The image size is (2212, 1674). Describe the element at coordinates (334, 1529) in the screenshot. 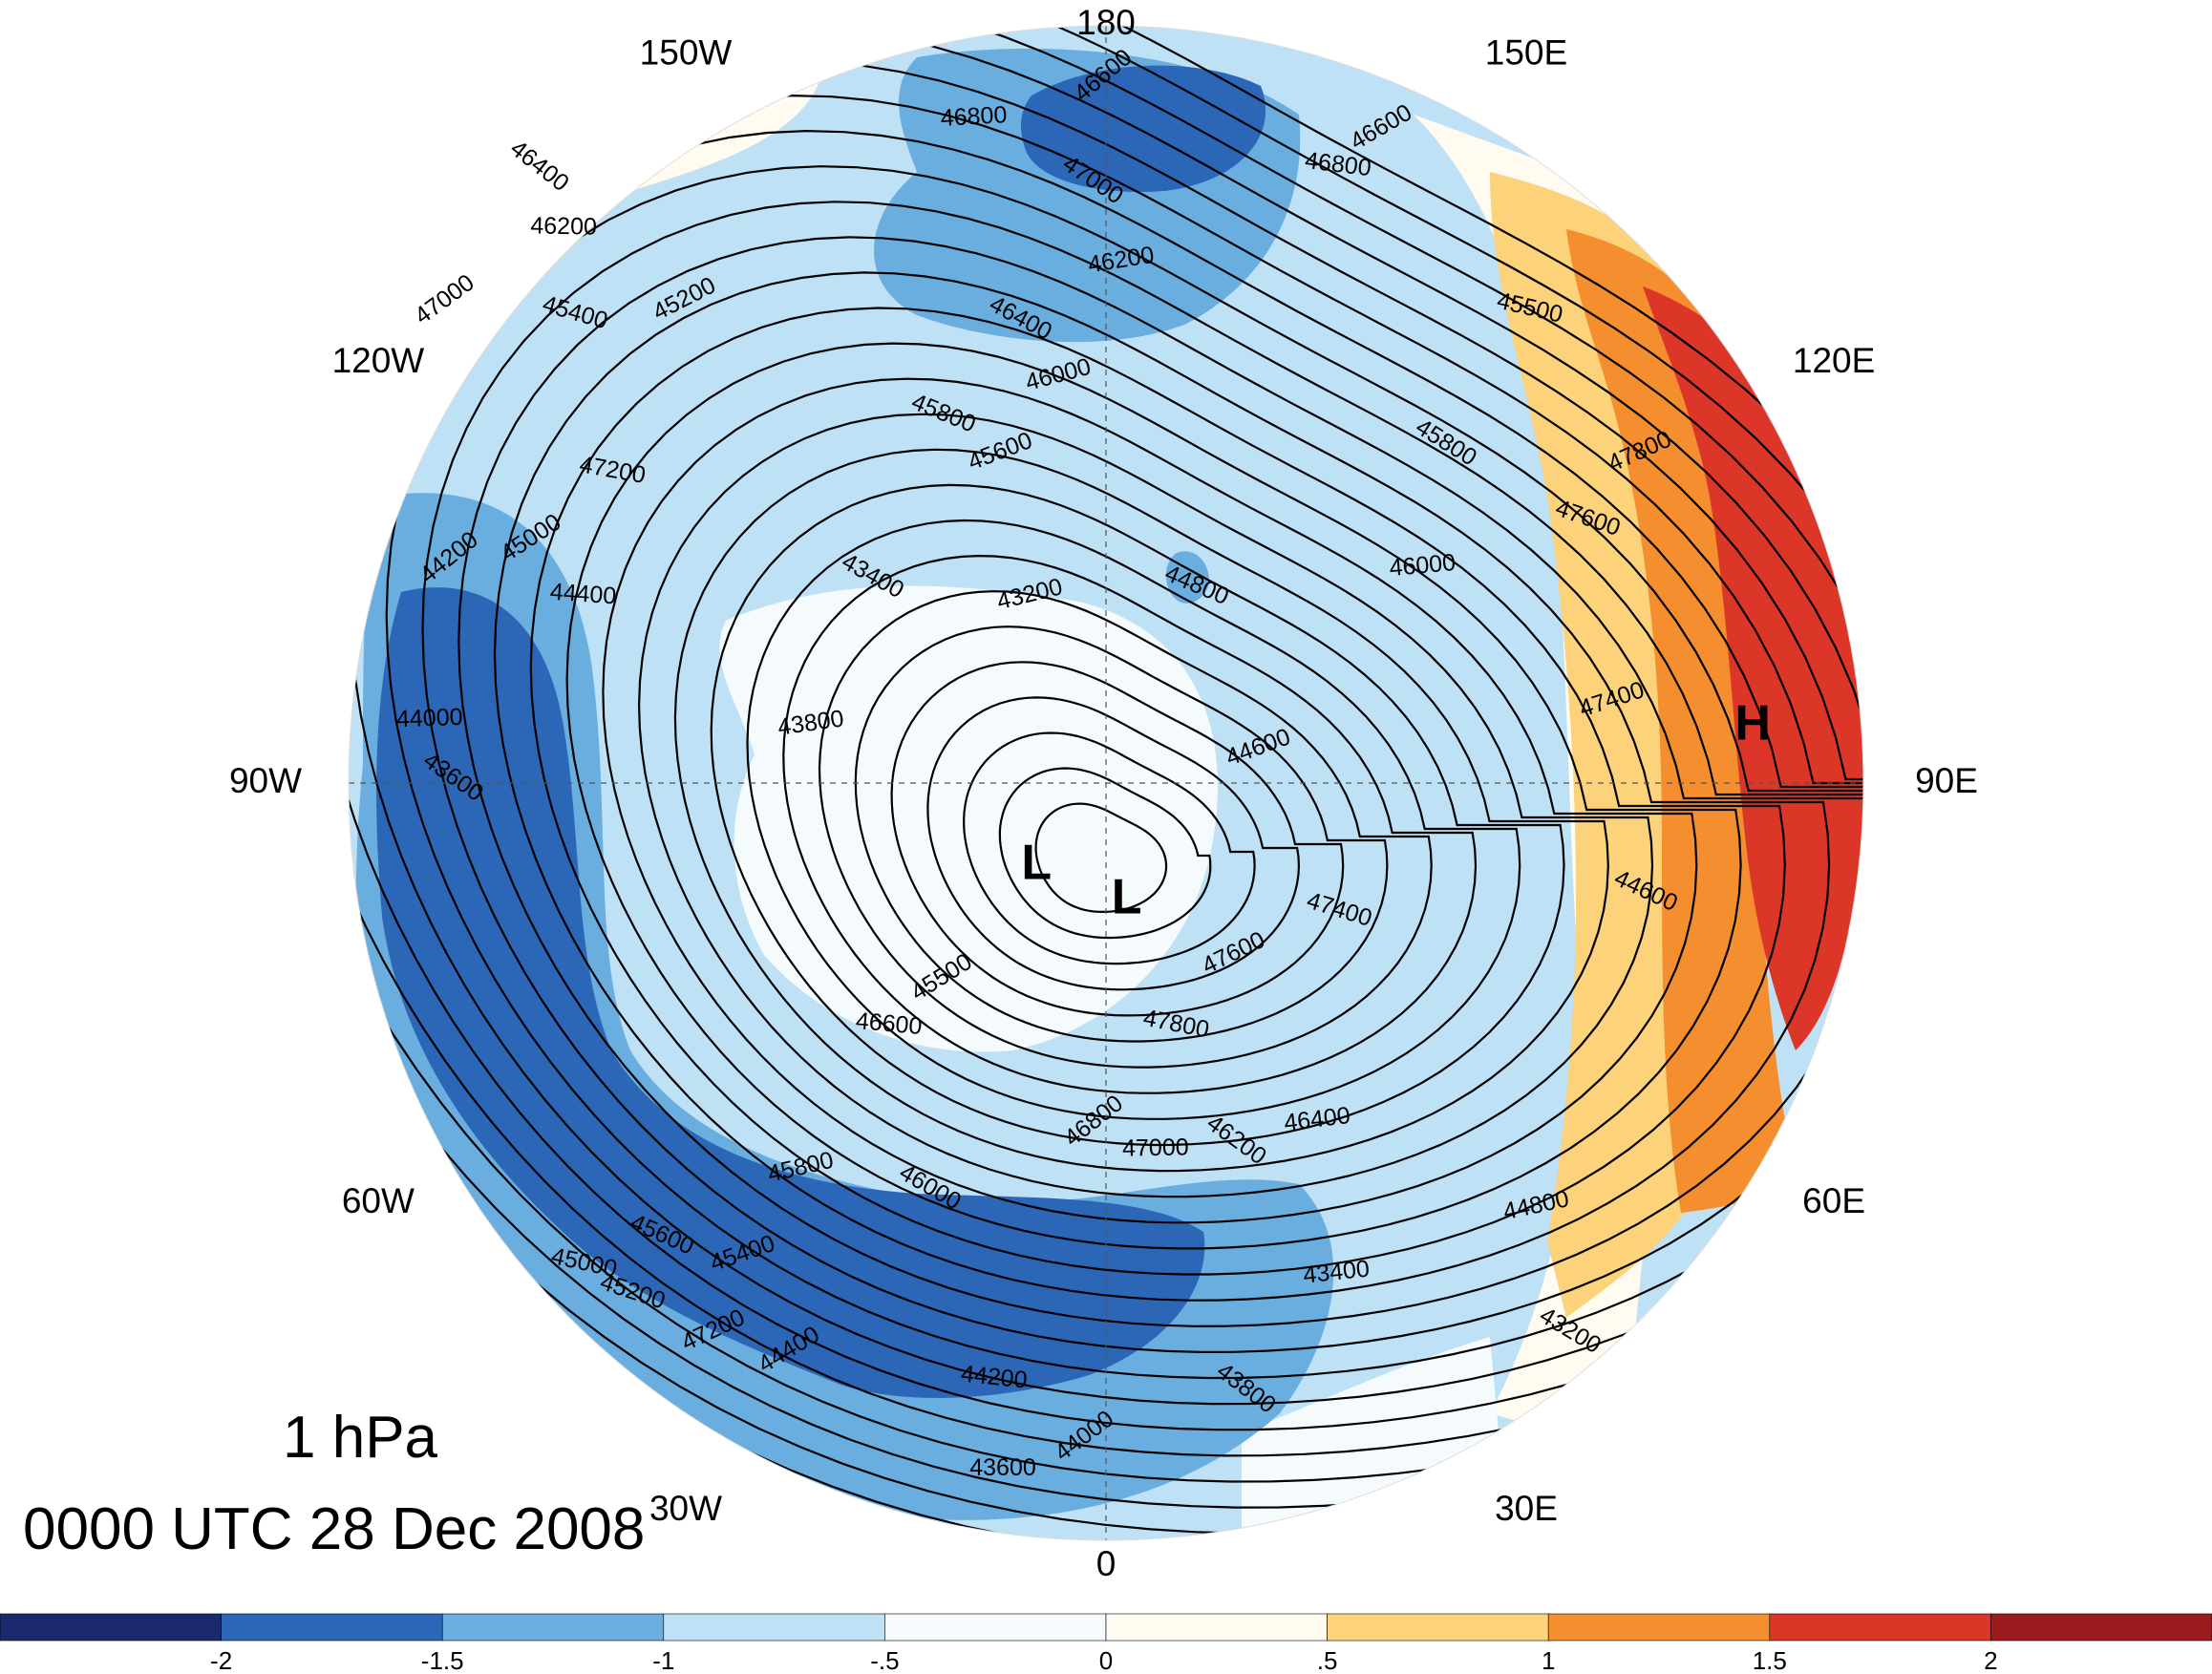

I see `title-time: 0000 UTC 28 Dec 2008` at that location.